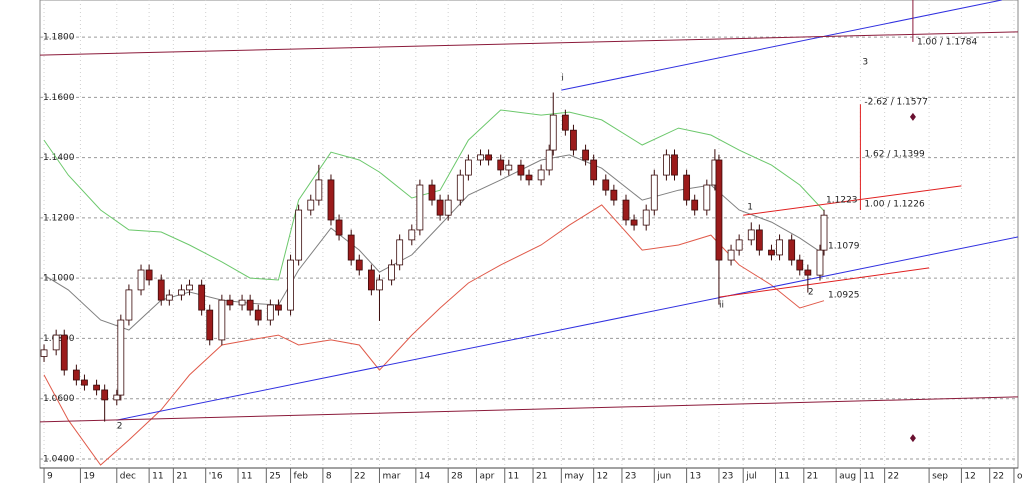 This screenshot has height=483, width=1024. I want to click on x-tick-label: dec, so click(128, 477).